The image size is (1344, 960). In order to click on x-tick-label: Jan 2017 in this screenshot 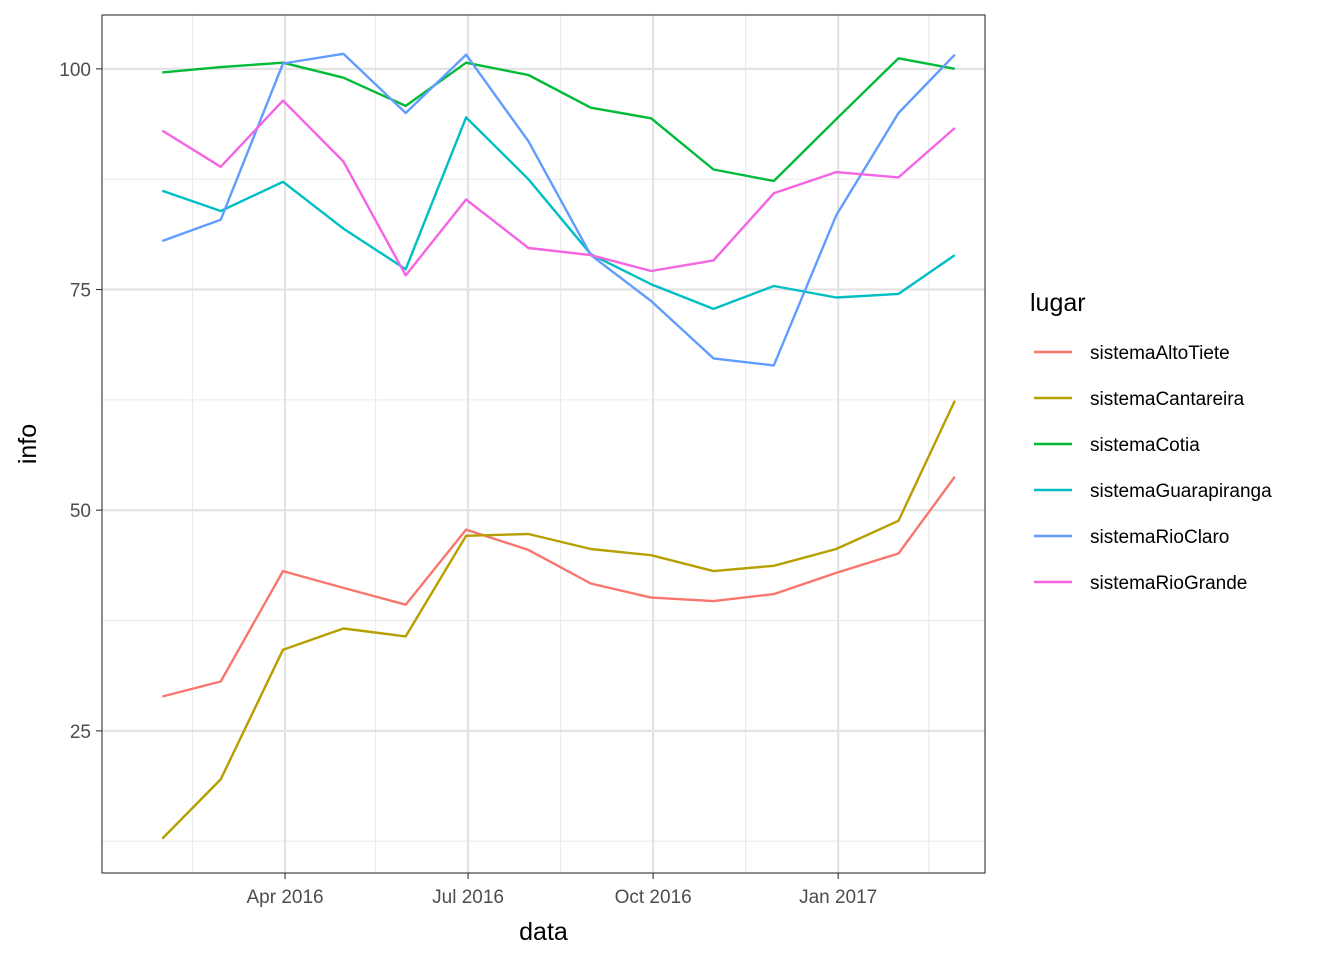, I will do `click(838, 897)`.